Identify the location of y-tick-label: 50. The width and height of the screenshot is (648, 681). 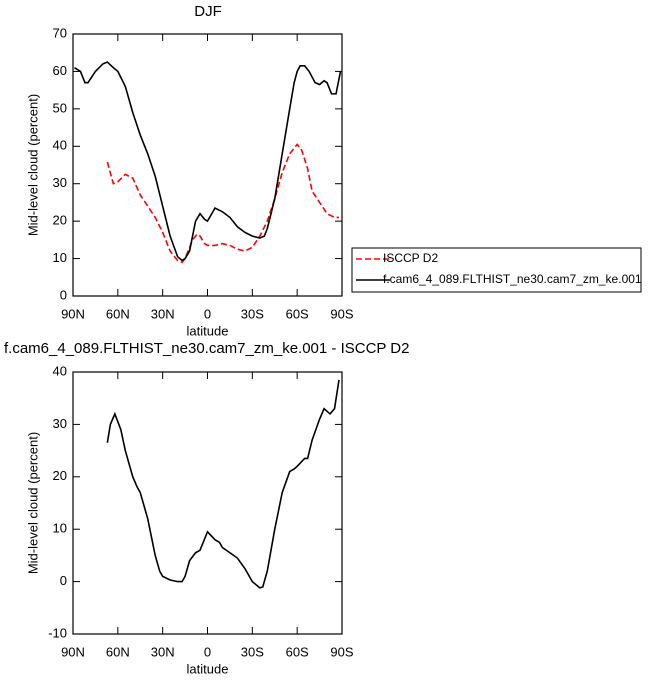
(60, 107).